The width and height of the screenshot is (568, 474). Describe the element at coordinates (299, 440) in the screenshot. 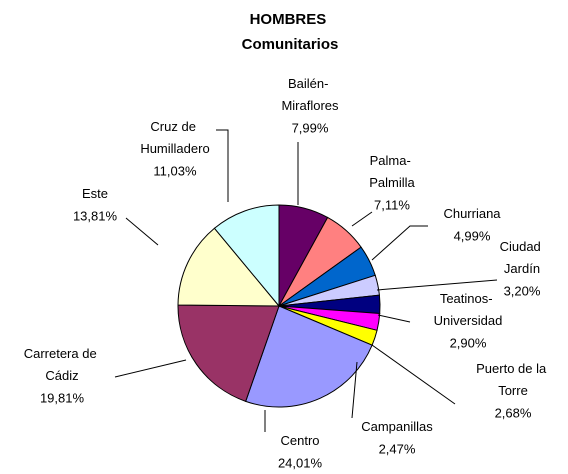

I see `slice-label: Centro` at that location.